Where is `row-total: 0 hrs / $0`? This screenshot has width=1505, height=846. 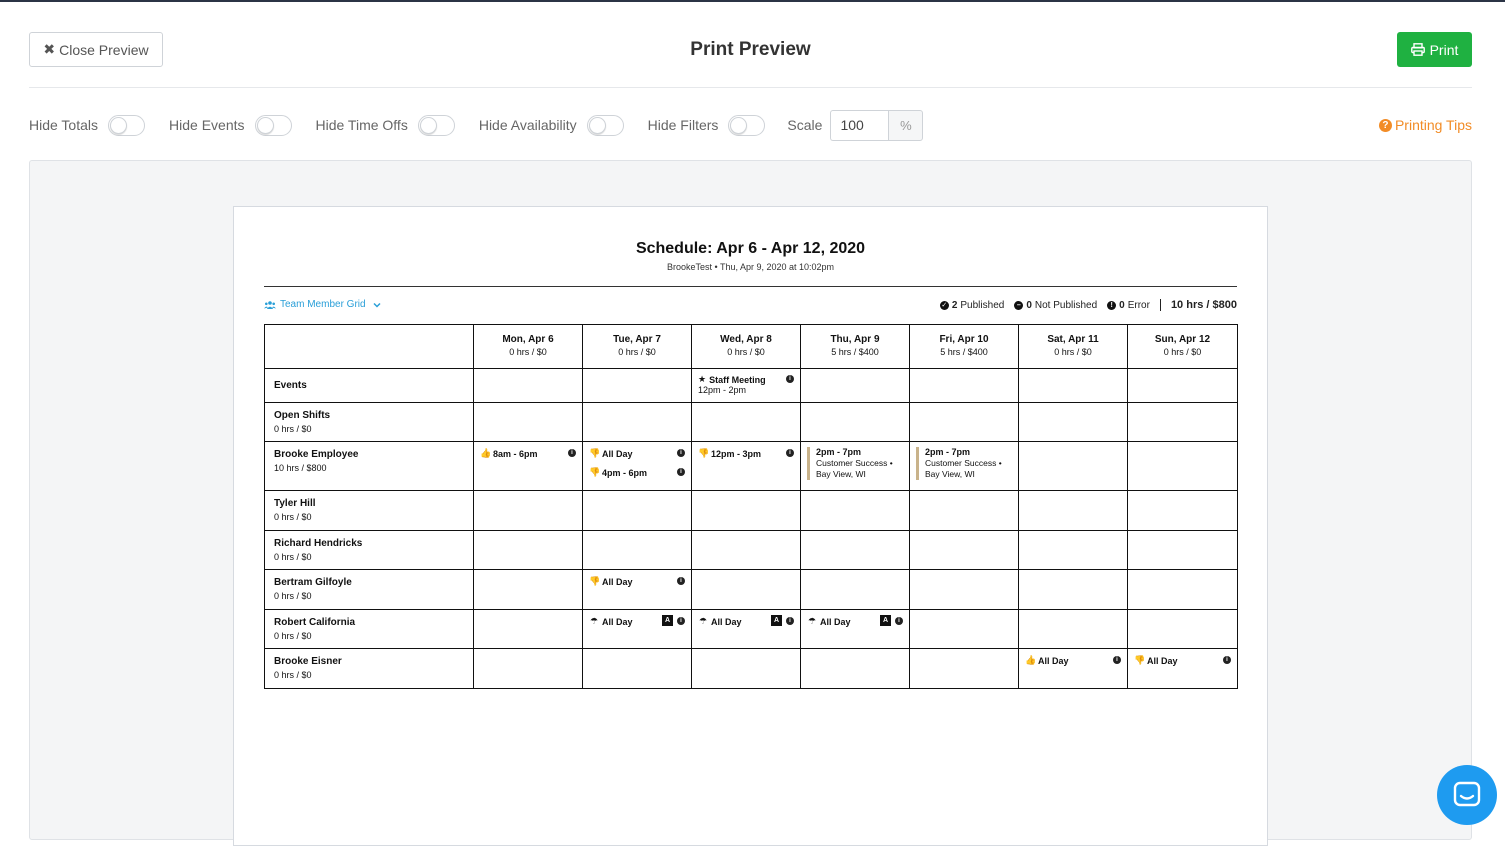 row-total: 0 hrs / $0 is located at coordinates (293, 675).